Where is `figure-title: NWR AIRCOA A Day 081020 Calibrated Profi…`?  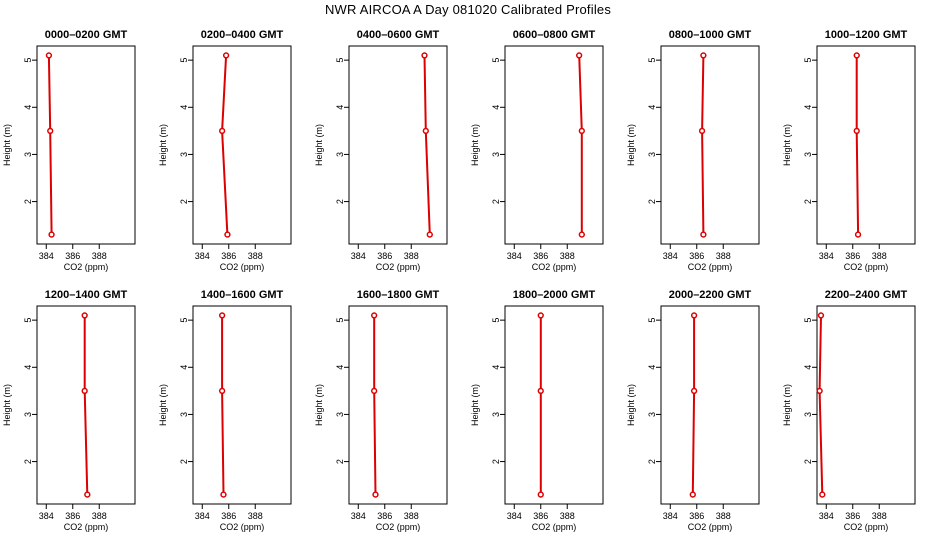 figure-title: NWR AIRCOA A Day 081020 Calibrated Profi… is located at coordinates (468, 9).